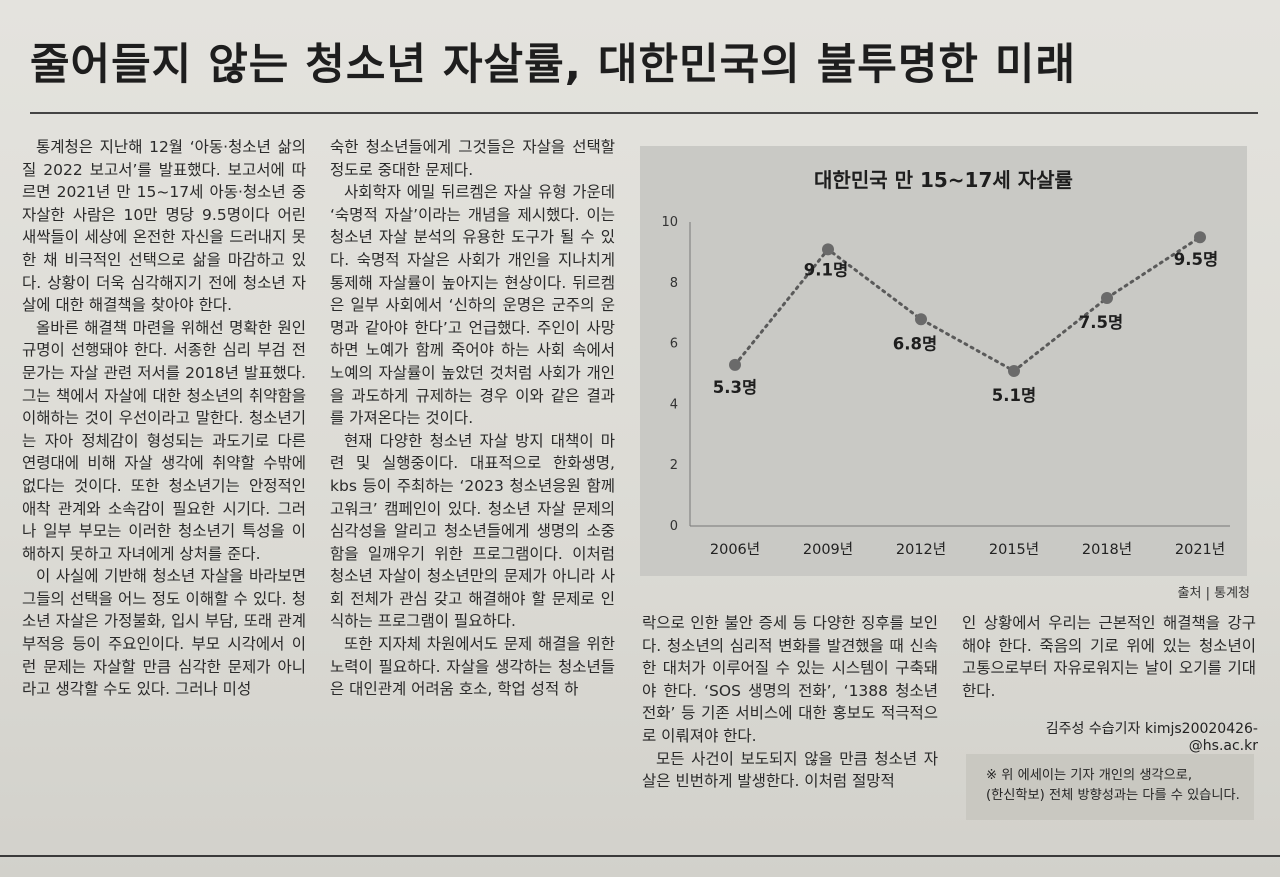 Image resolution: width=1280 pixels, height=877 pixels. What do you see at coordinates (1200, 549) in the screenshot?
I see `x-tick-label: 2021년` at bounding box center [1200, 549].